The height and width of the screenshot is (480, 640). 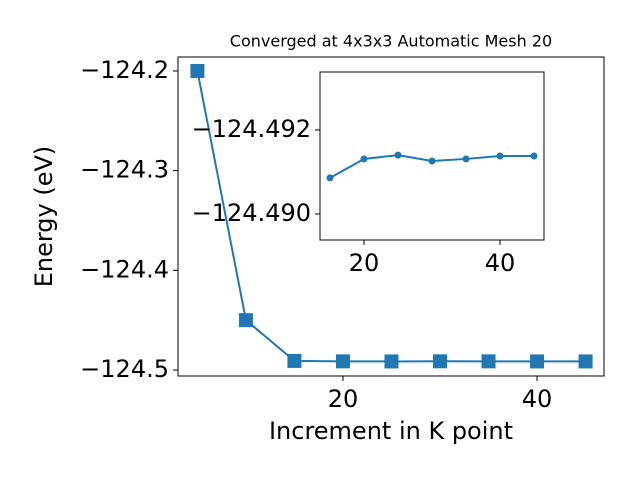 What do you see at coordinates (124, 170) in the screenshot?
I see `y-tick-label: −124.3` at bounding box center [124, 170].